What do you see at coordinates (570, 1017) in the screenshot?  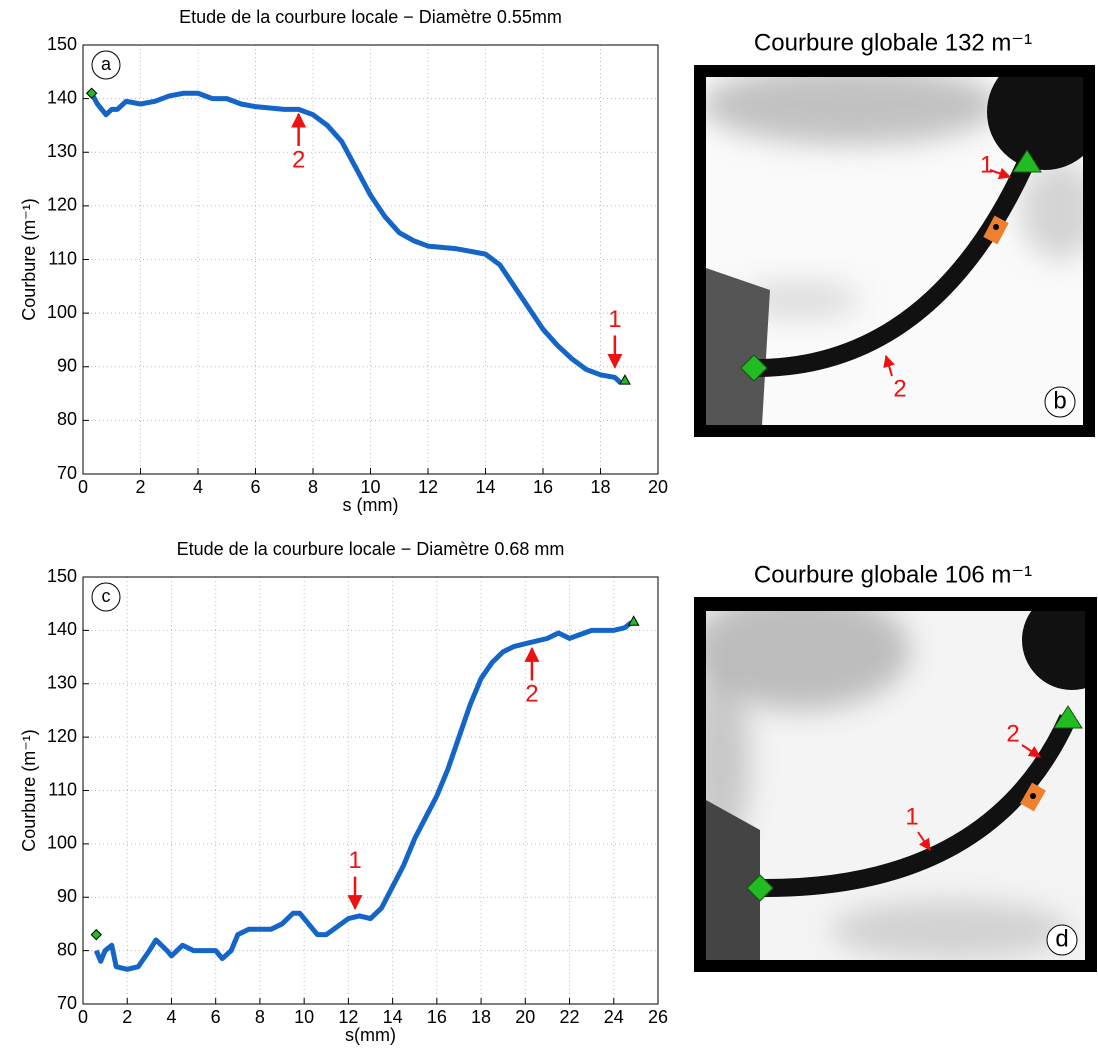 I see `x-tick-label: 22` at bounding box center [570, 1017].